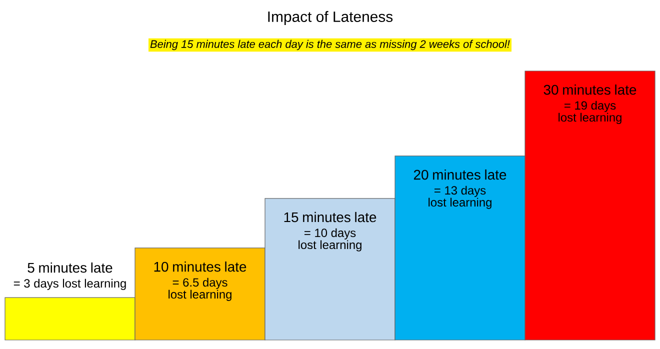  Describe the element at coordinates (590, 89) in the screenshot. I see `x-tick-label: 30 minutes late` at that location.